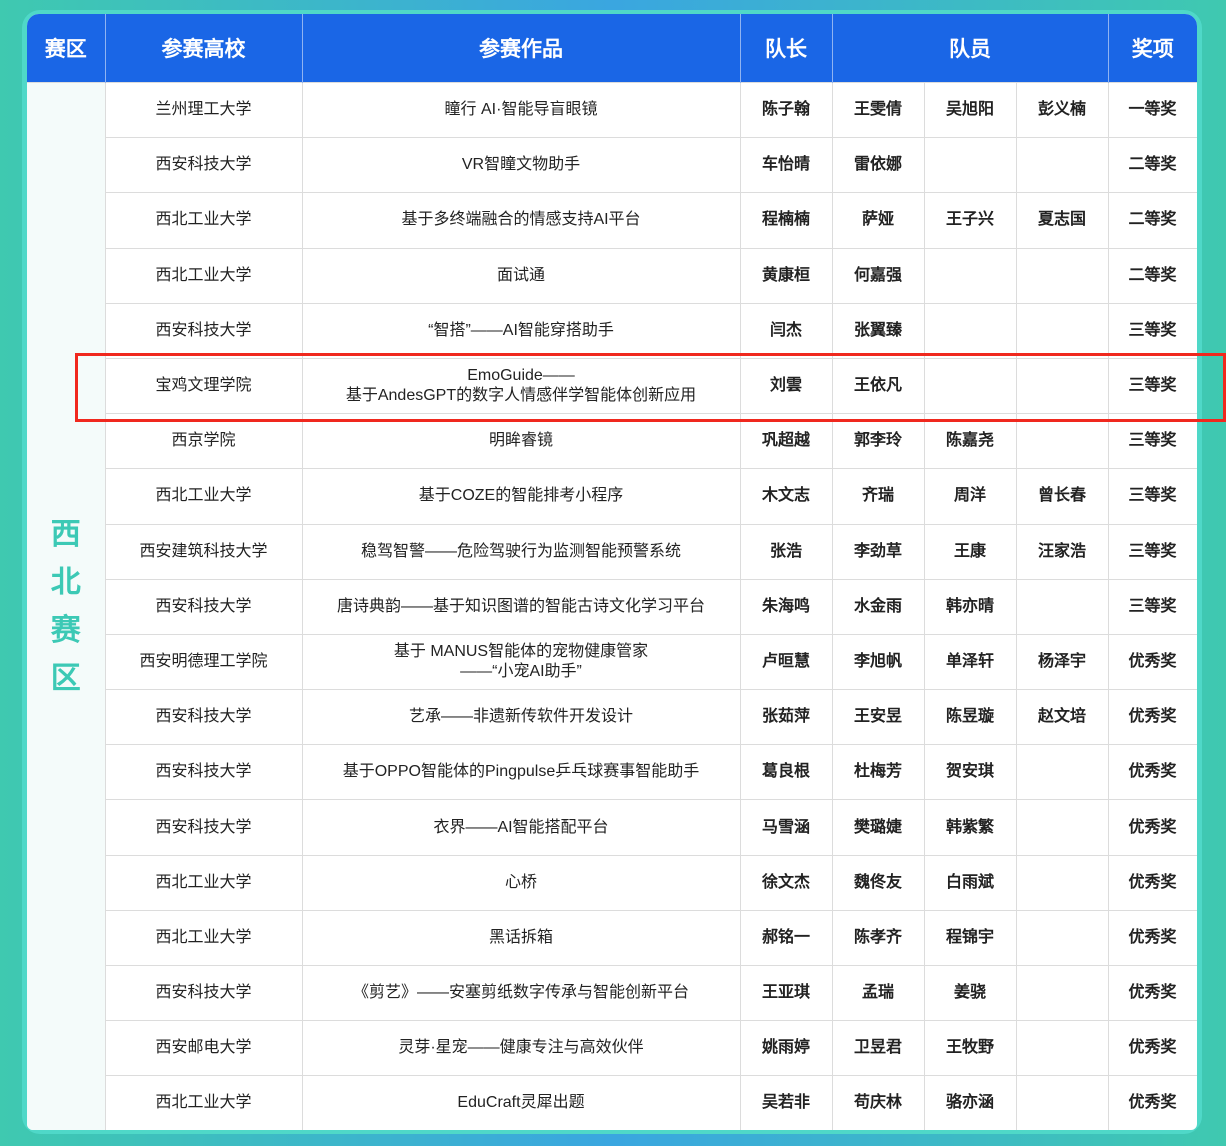  Describe the element at coordinates (203, 1048) in the screenshot. I see `school-cell: 西安邮电大学` at that location.